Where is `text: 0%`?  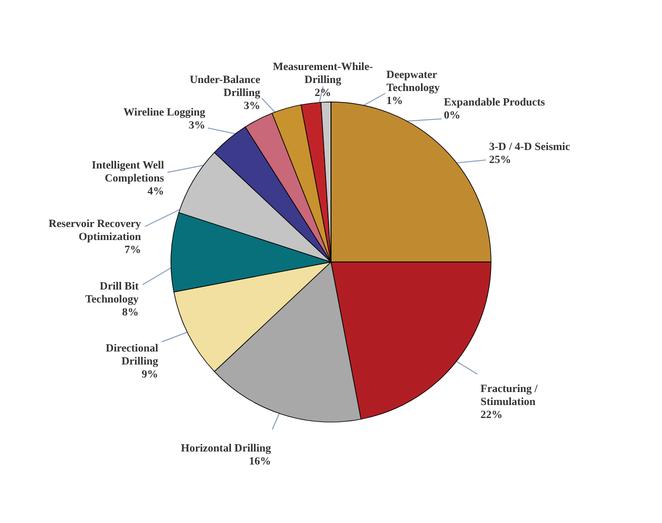 text: 0% is located at coordinates (452, 116).